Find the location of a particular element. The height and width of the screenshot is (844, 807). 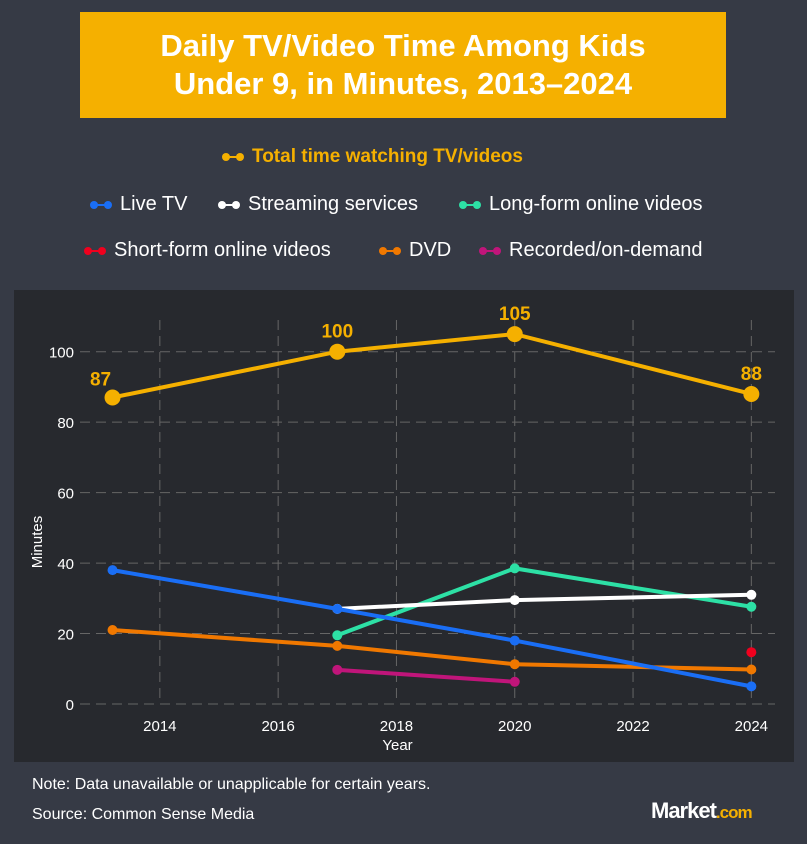

y-axis-label: Minutes is located at coordinates (37, 542).